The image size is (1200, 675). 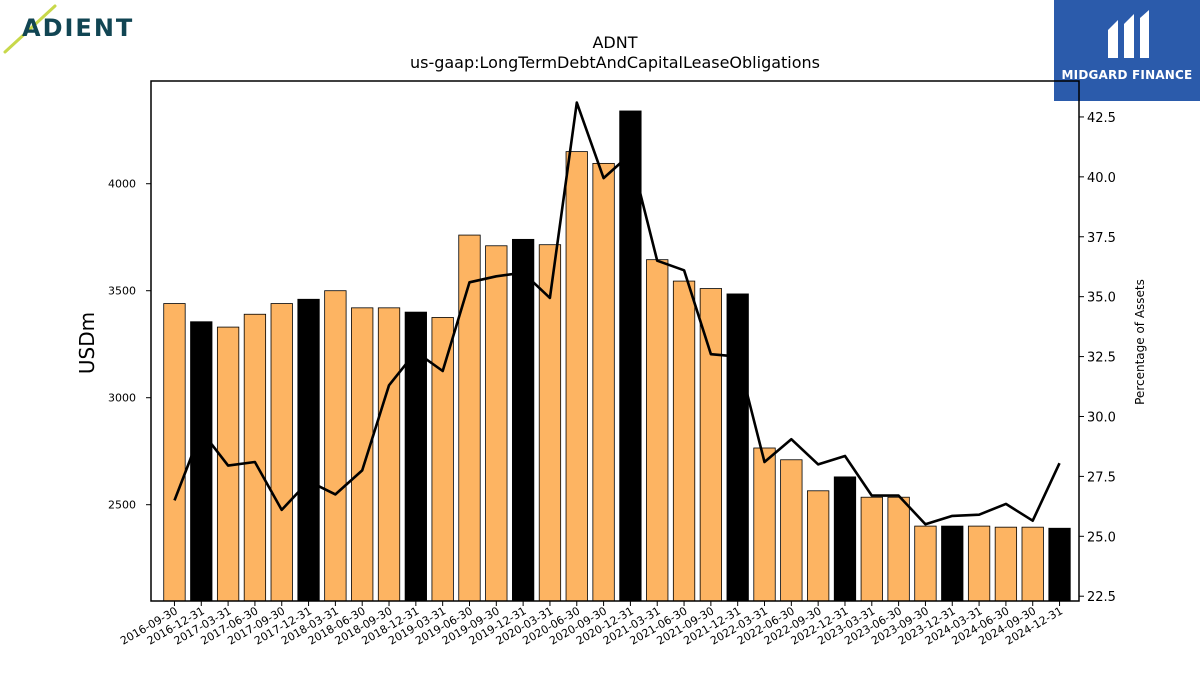 What do you see at coordinates (122, 398) in the screenshot?
I see `y-tick-label: 3000` at bounding box center [122, 398].